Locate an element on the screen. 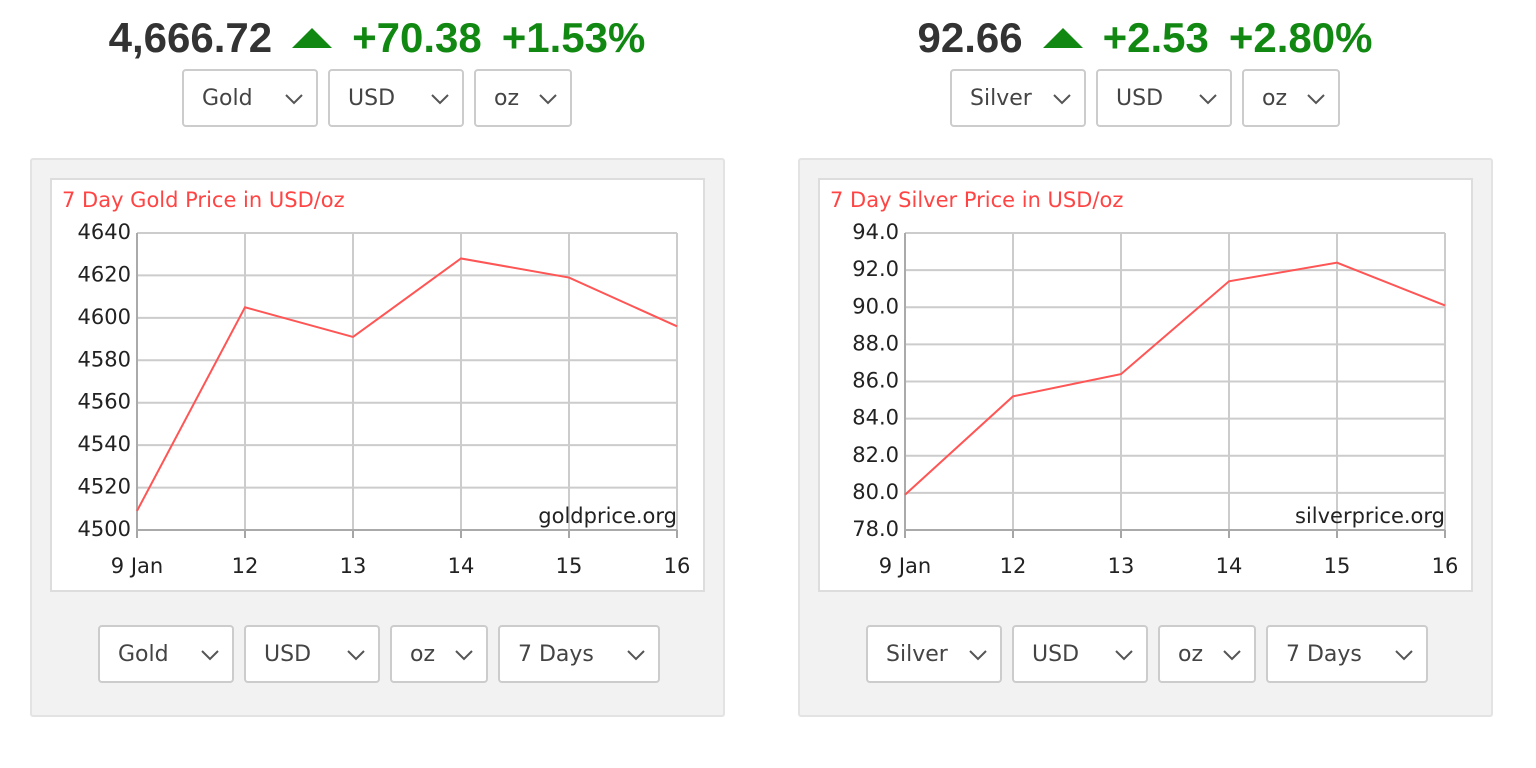 This screenshot has height=768, width=1536. chart-title: 7 Day Gold Price in USD/oz is located at coordinates (203, 200).